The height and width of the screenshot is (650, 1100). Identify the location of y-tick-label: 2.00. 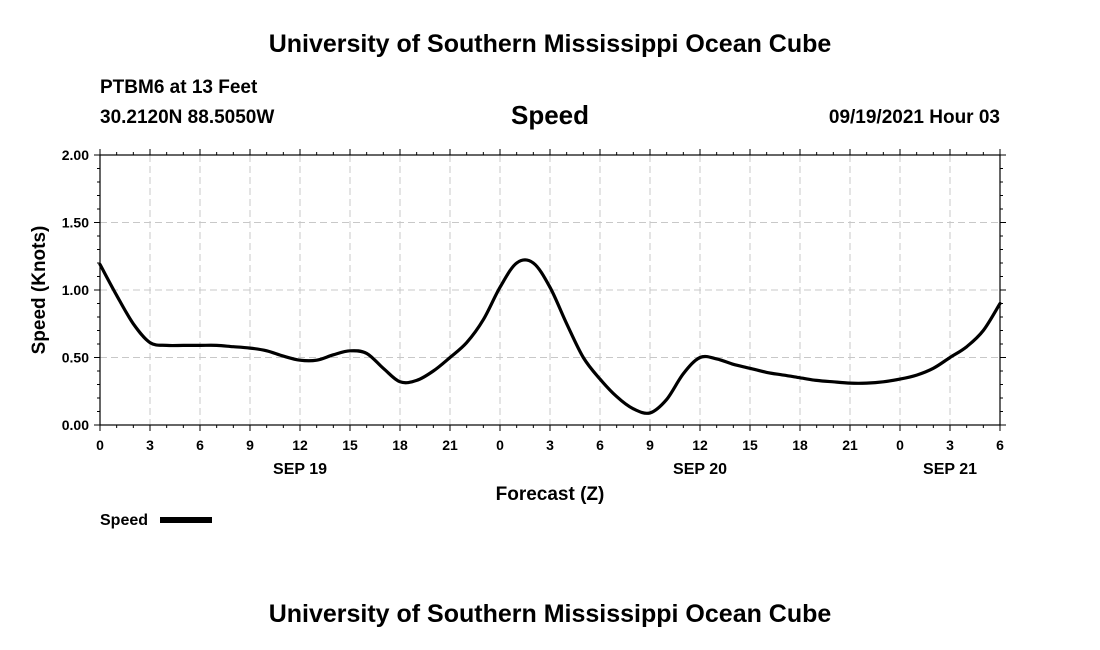
(75, 155).